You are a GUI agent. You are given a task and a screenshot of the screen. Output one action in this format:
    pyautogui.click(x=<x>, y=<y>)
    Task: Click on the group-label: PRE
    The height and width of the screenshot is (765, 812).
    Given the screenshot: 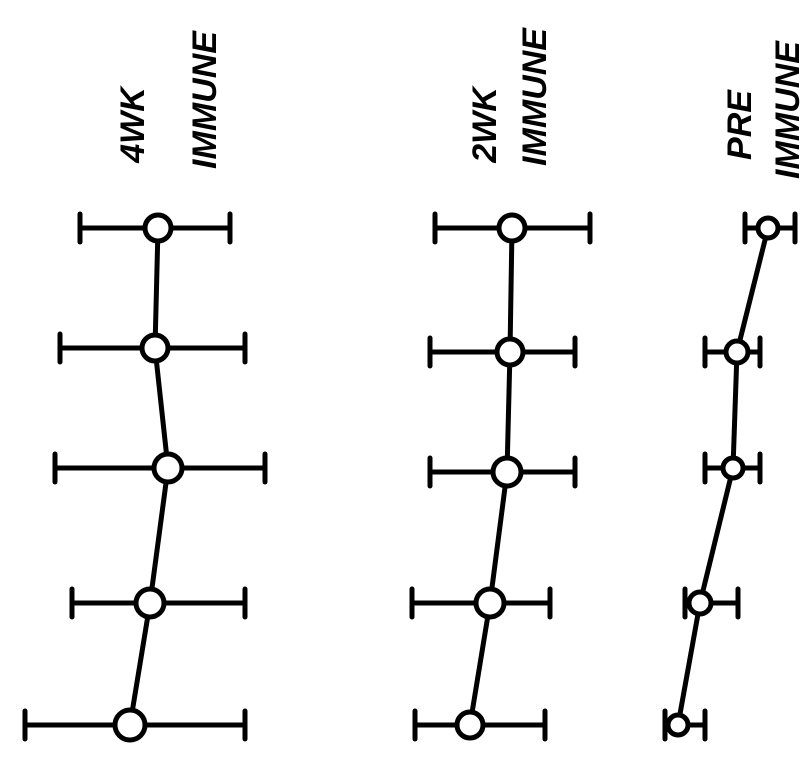 What is the action you would take?
    pyautogui.click(x=740, y=124)
    